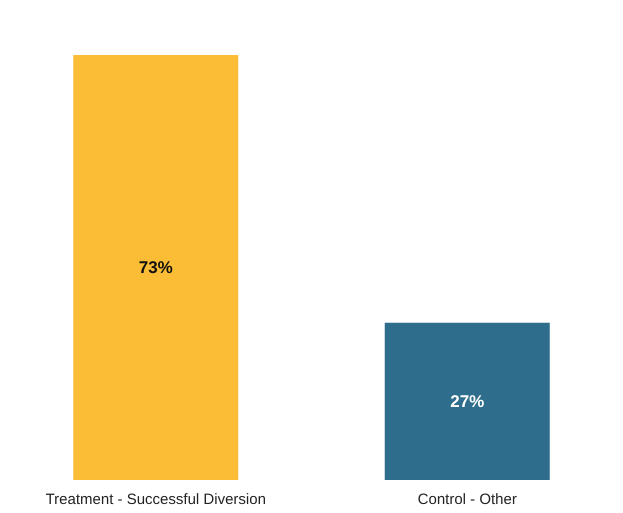  I want to click on x-tick-label: Control - Other, so click(467, 499).